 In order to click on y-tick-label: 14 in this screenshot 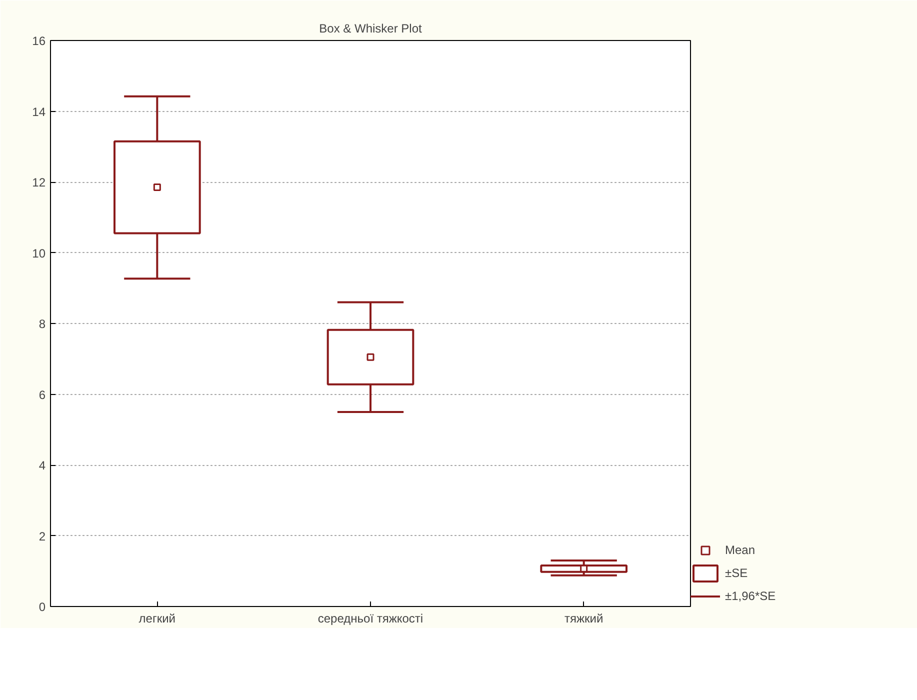, I will do `click(39, 111)`.